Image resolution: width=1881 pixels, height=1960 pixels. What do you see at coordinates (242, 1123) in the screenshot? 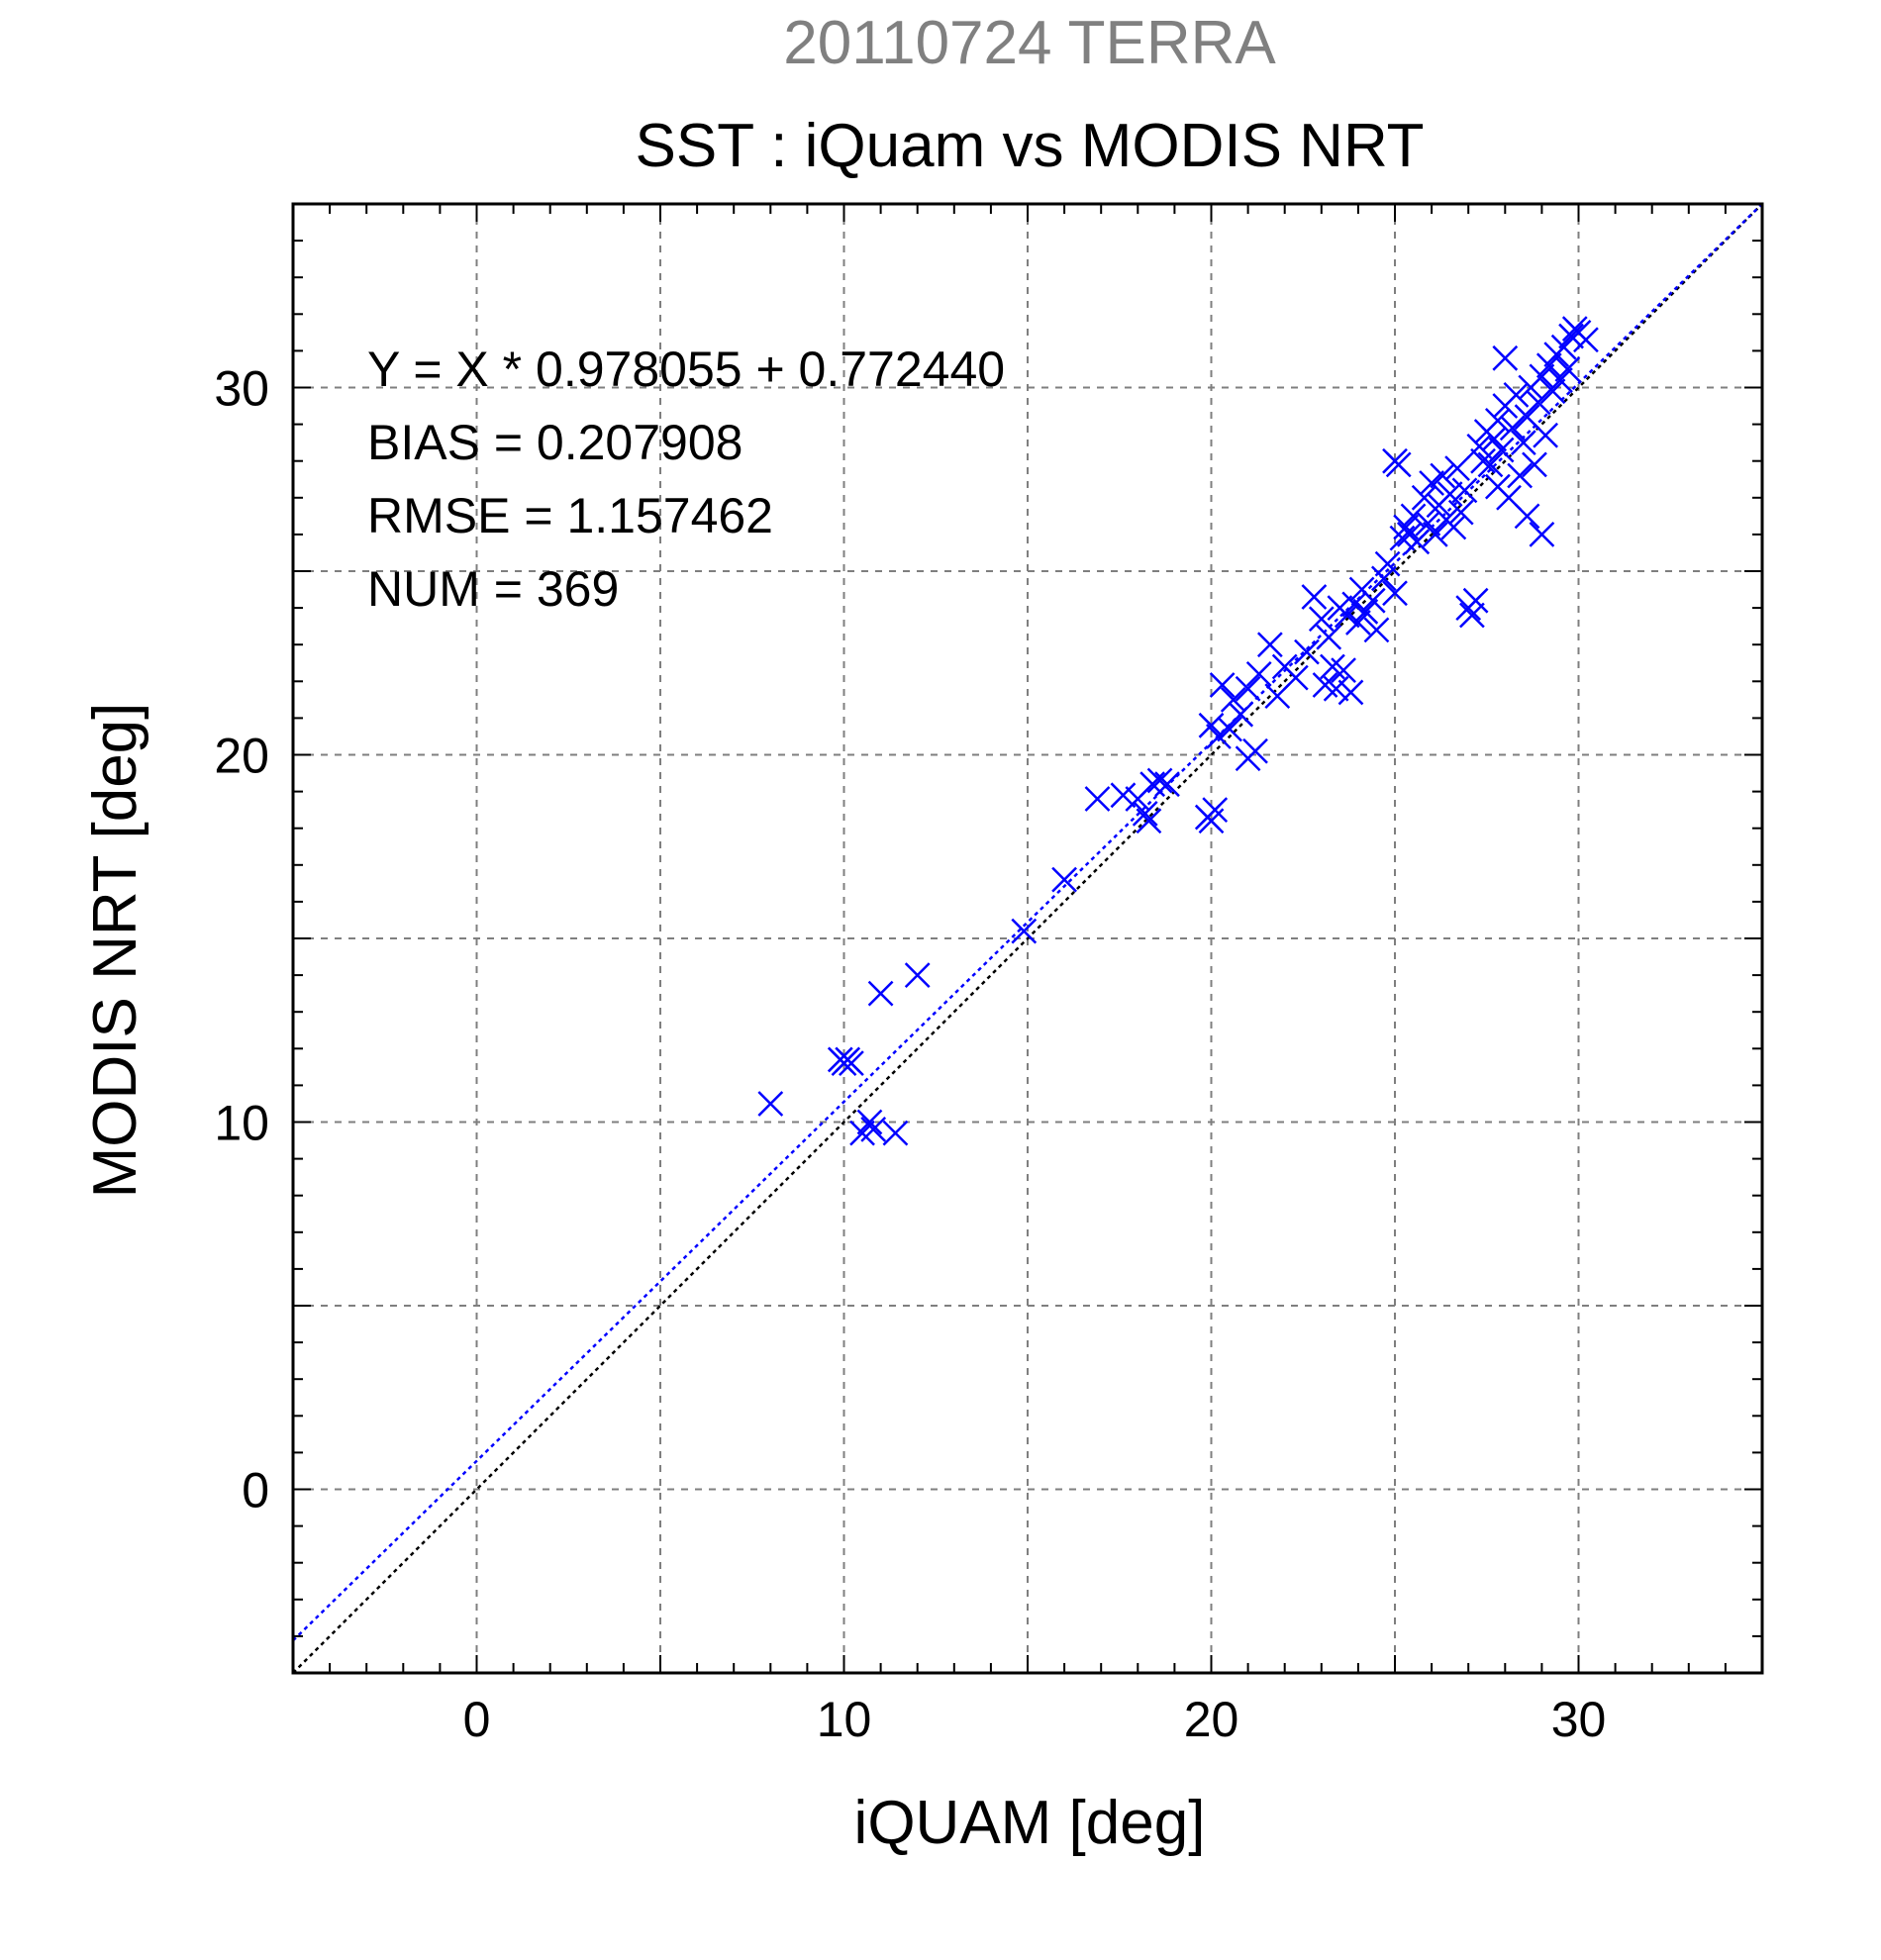
I see `y-tick-label: 10` at bounding box center [242, 1123].